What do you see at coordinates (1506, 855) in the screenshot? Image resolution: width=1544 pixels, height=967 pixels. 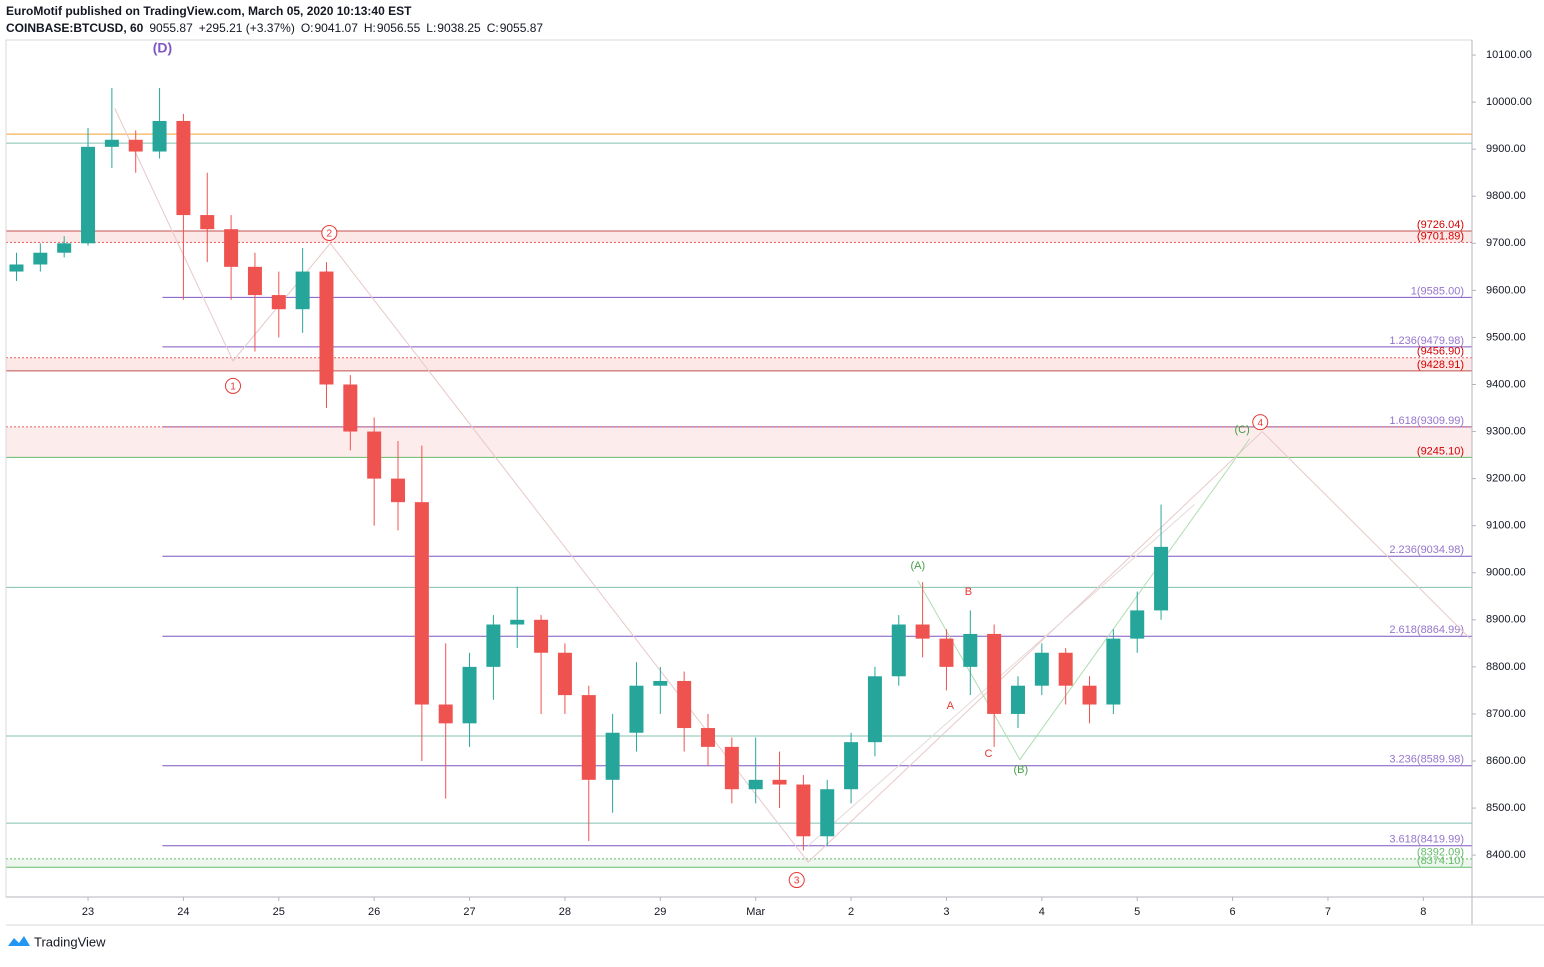 I see `y-tick-label: 8400.00` at bounding box center [1506, 855].